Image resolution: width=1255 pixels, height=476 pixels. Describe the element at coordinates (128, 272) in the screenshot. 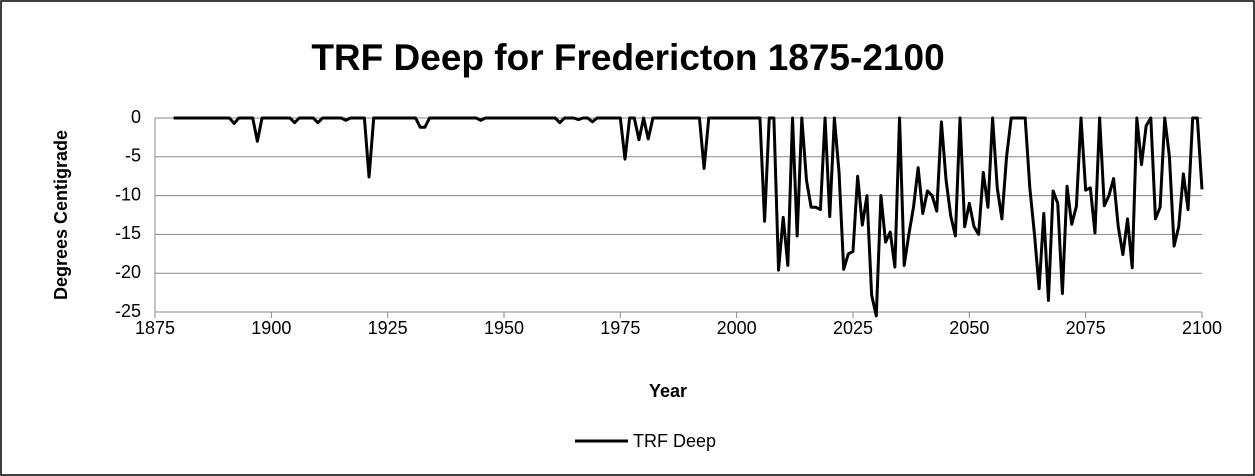

I see `y-tick-label: -20` at that location.